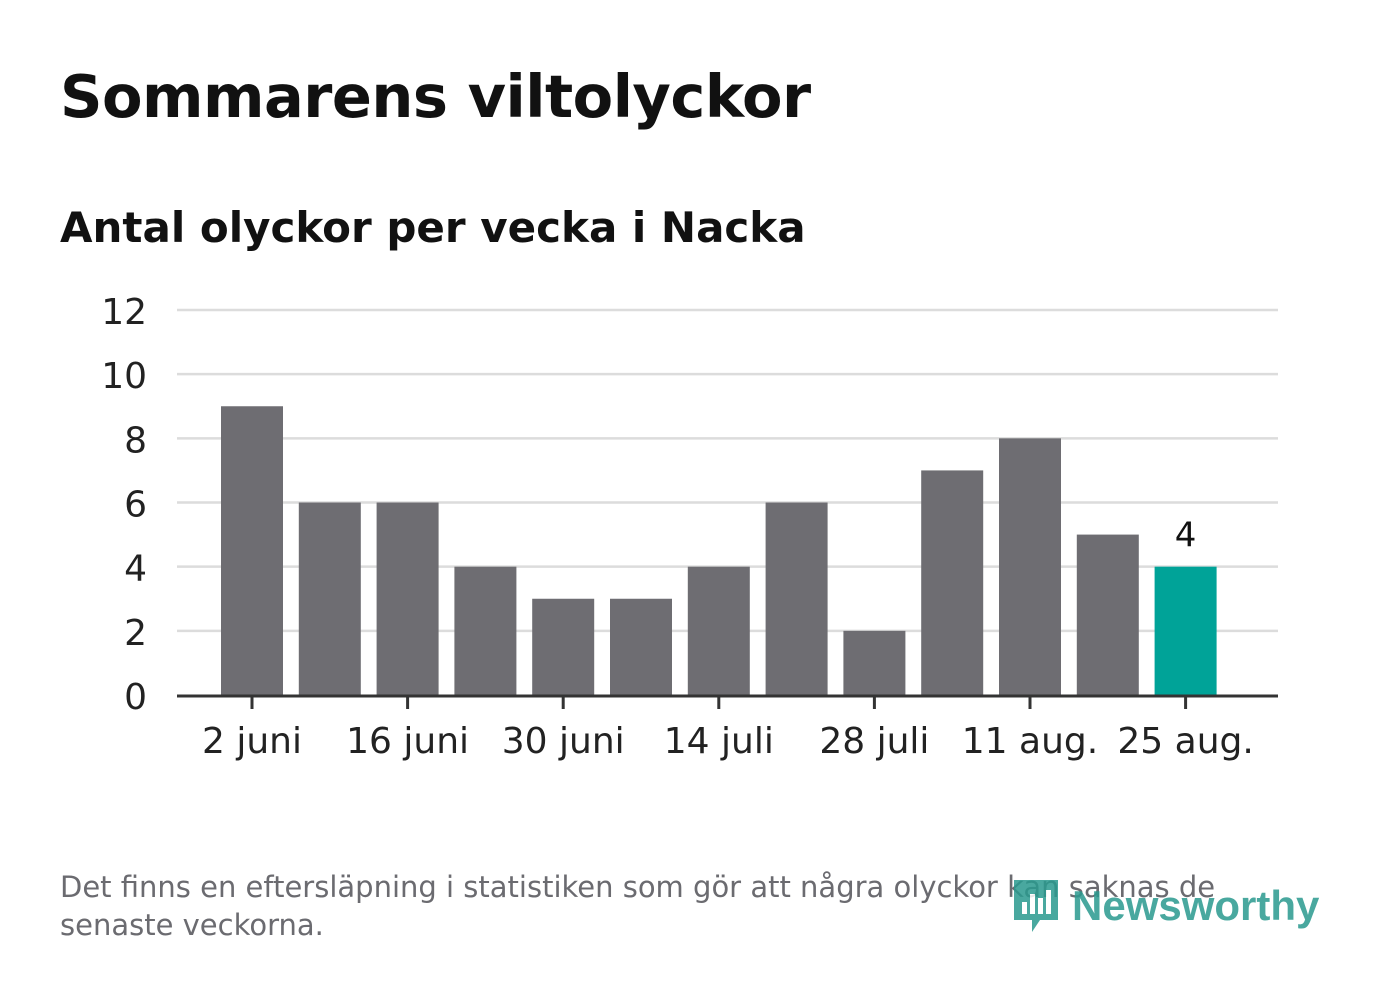 Image resolution: width=1382 pixels, height=999 pixels. Describe the element at coordinates (407, 741) in the screenshot. I see `x-tick-label: 16 juni` at that location.